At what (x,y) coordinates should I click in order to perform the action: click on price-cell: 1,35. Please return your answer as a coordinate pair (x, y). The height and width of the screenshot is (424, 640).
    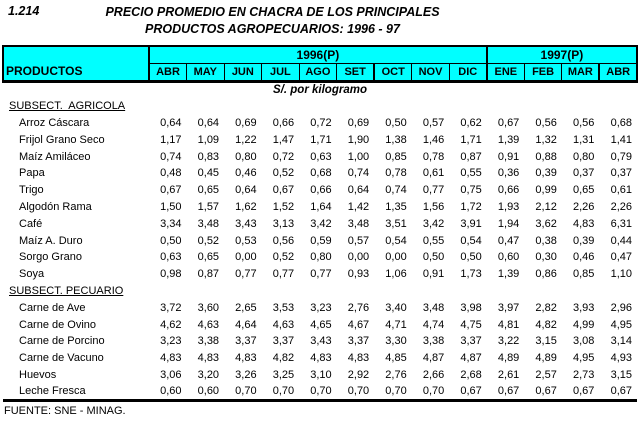
    Looking at the image, I should click on (396, 206).